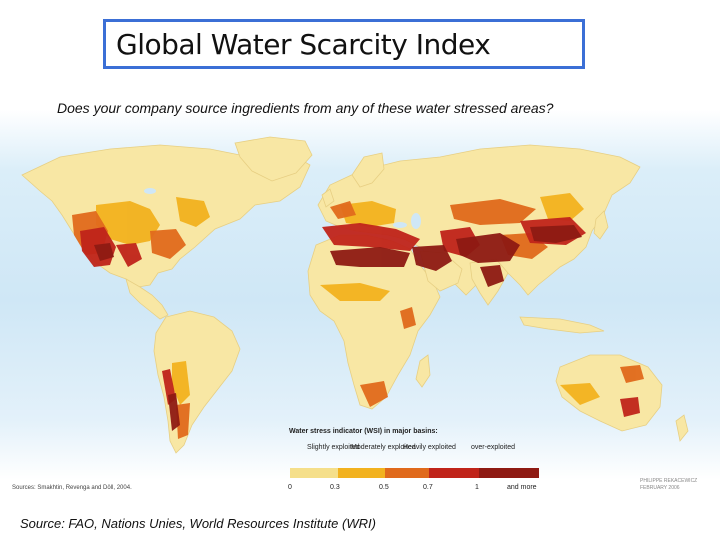 The image size is (720, 540). I want to click on madagascar, so click(423, 371).